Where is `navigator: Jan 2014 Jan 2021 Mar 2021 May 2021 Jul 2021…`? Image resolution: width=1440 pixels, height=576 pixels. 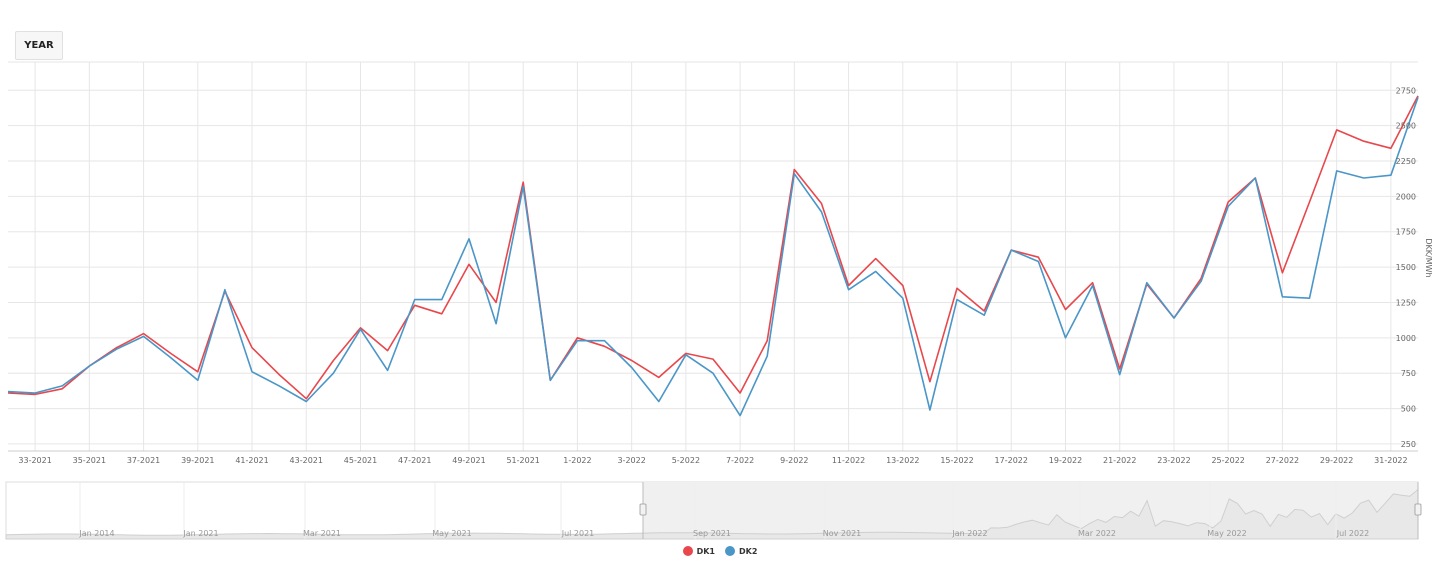 navigator: Jan 2014 Jan 2021 Mar 2021 May 2021 Jul 2021… is located at coordinates (713, 510).